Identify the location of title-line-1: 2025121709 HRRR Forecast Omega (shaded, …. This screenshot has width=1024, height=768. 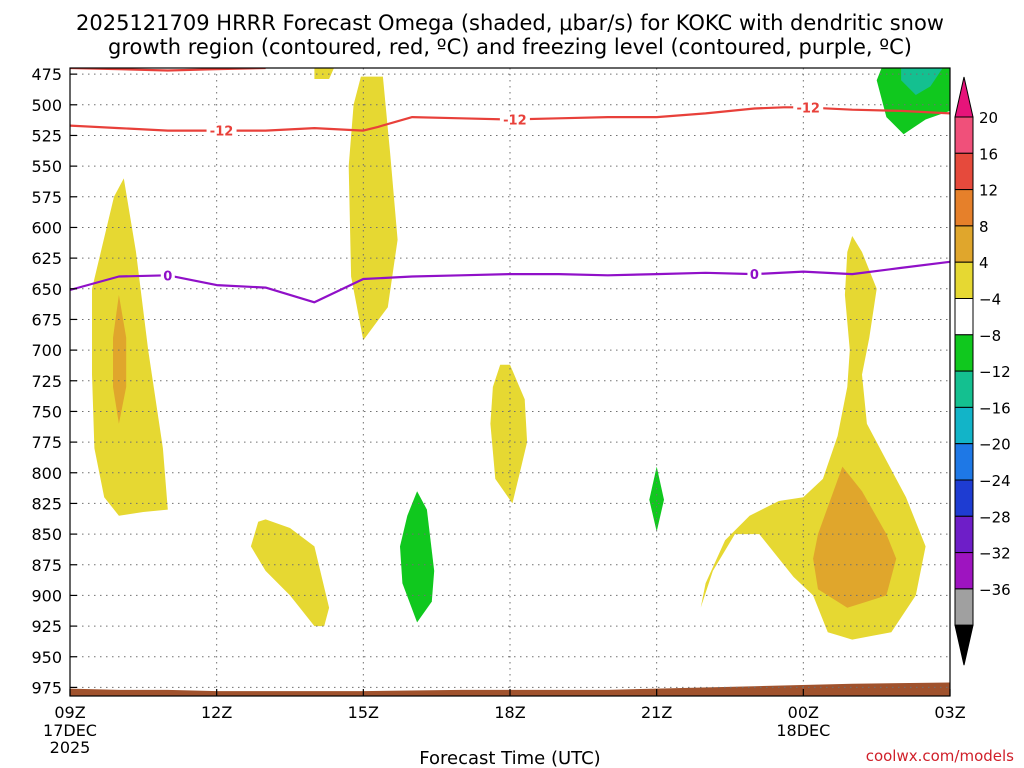
(510, 23).